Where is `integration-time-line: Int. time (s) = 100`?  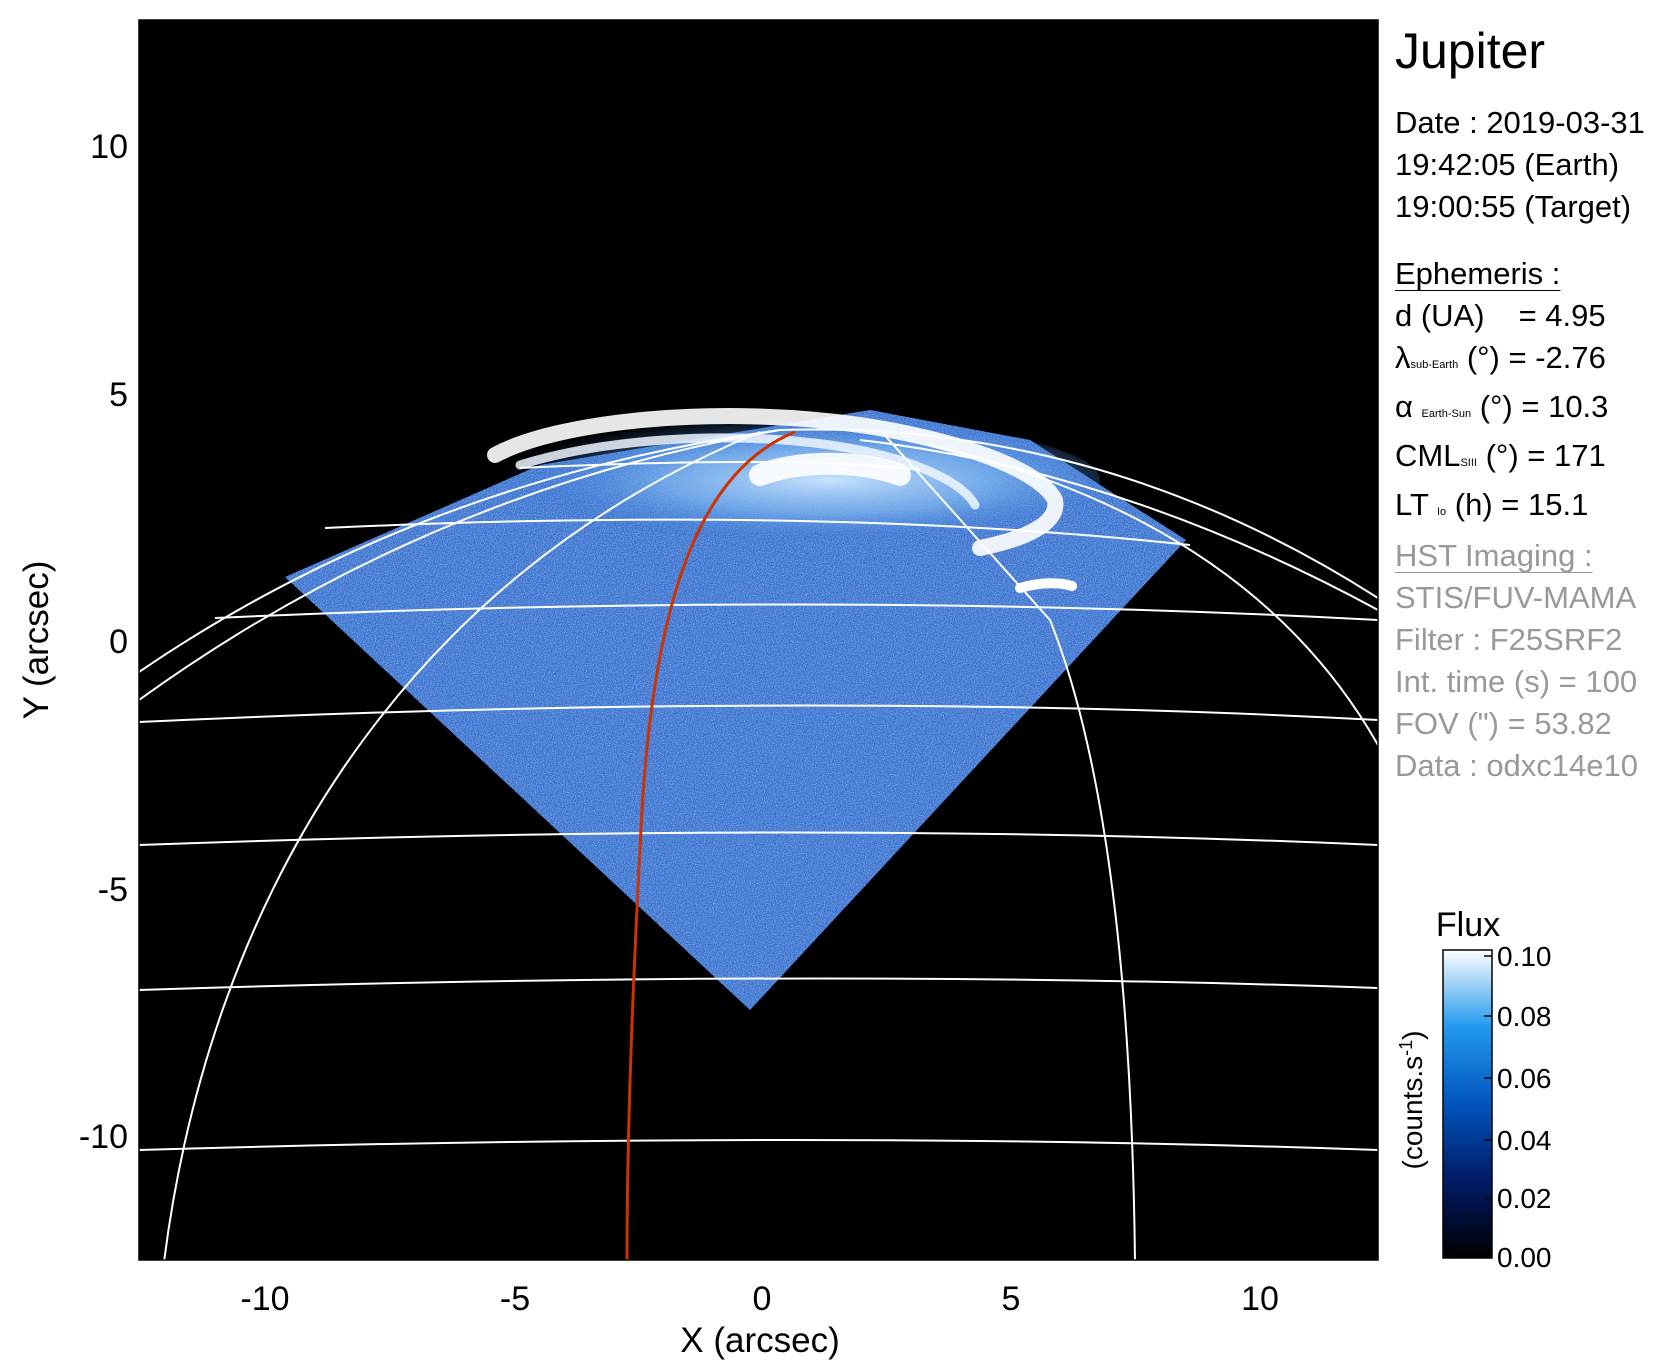 integration-time-line: Int. time (s) = 100 is located at coordinates (1516, 681).